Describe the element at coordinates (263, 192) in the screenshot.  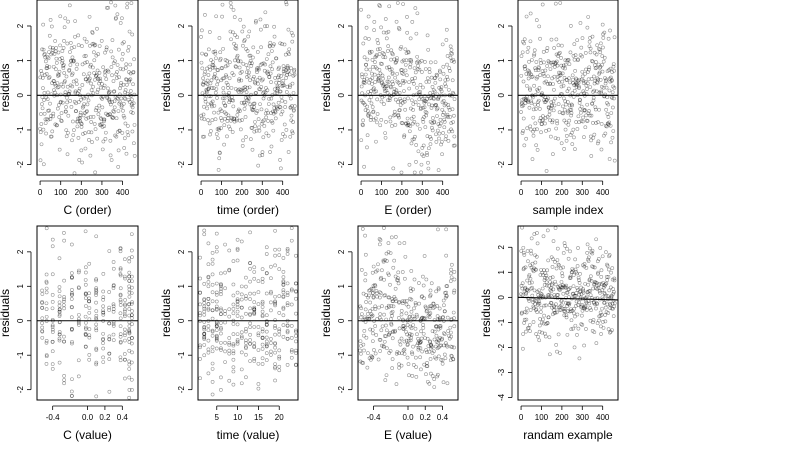
I see `x-tick-label: 300` at that location.